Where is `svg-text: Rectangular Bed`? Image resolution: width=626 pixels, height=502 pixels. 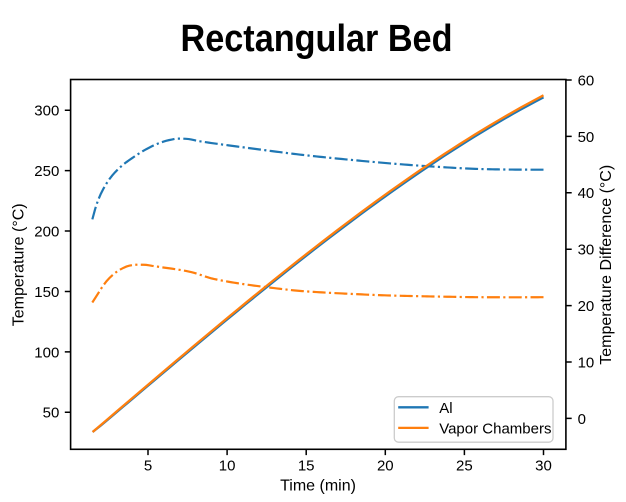
svg-text: Rectangular Bed is located at coordinates (317, 39).